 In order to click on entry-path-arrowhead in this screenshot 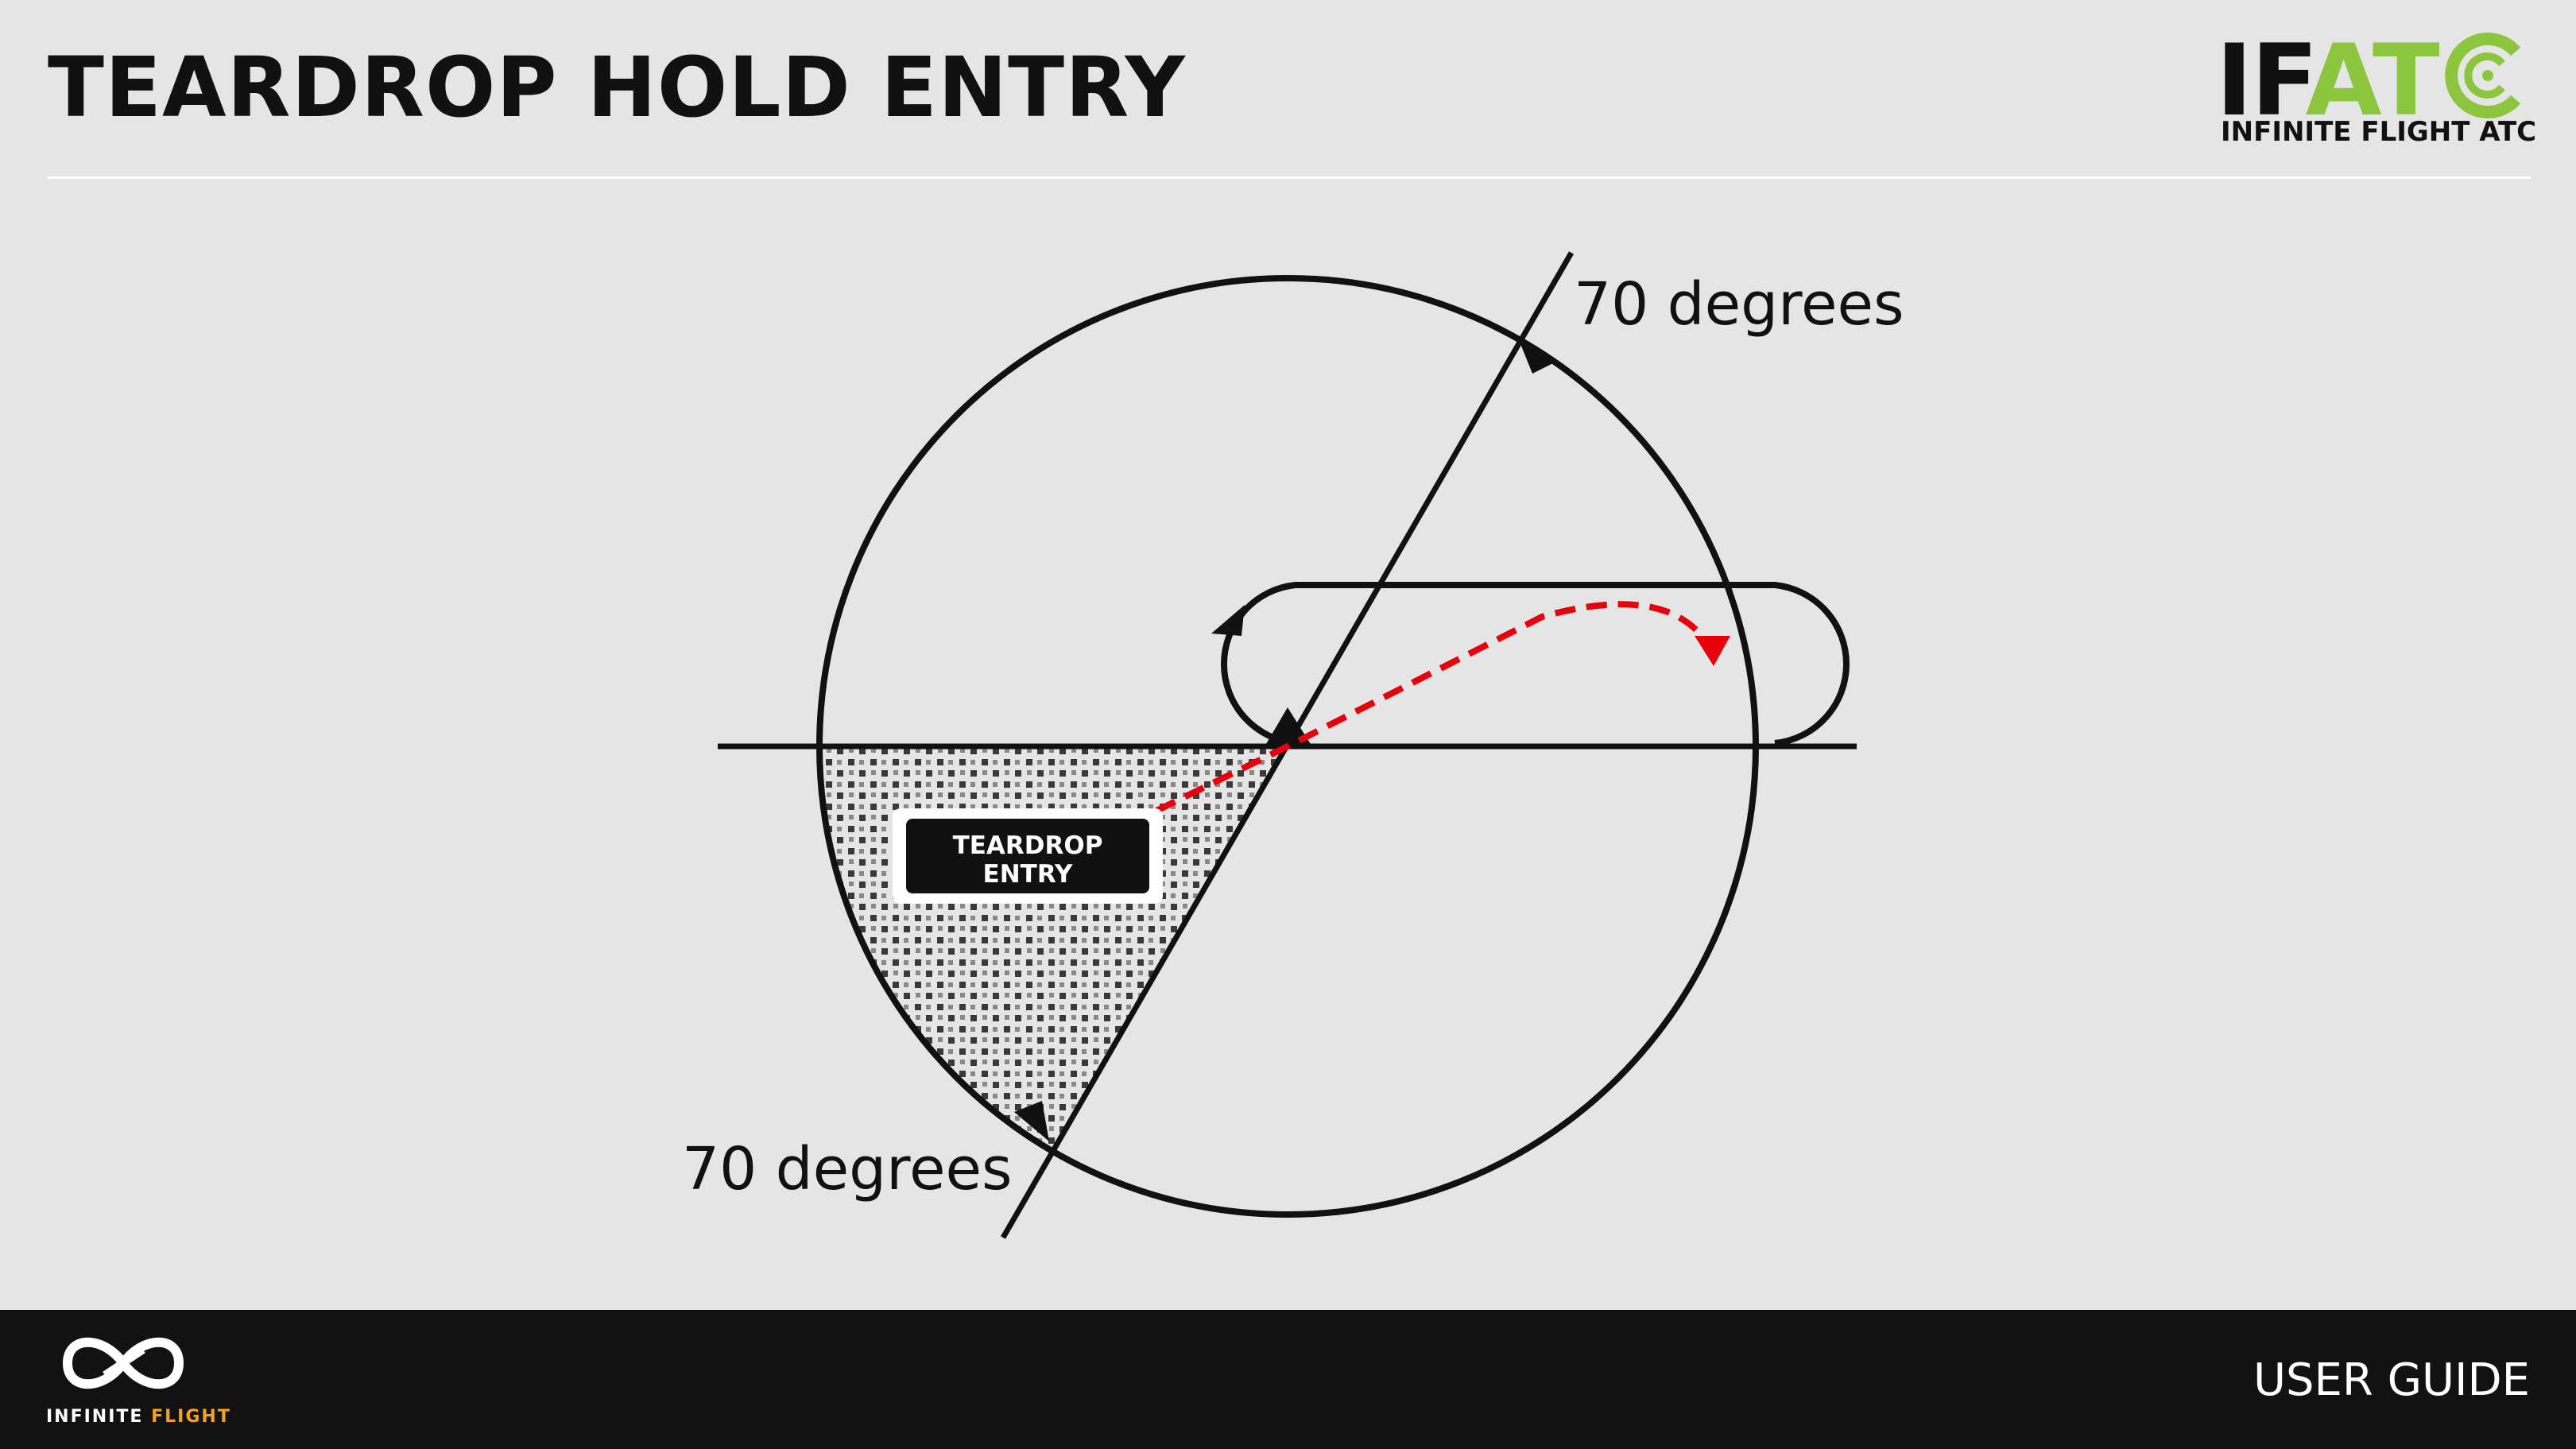, I will do `click(1712, 651)`.